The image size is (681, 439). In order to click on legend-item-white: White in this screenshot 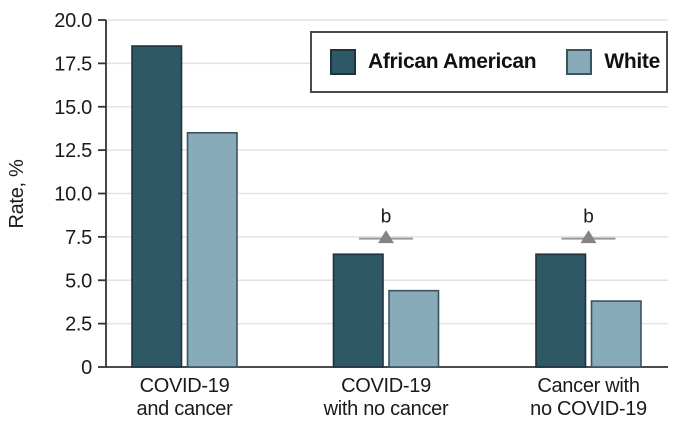, I will do `click(613, 62)`.